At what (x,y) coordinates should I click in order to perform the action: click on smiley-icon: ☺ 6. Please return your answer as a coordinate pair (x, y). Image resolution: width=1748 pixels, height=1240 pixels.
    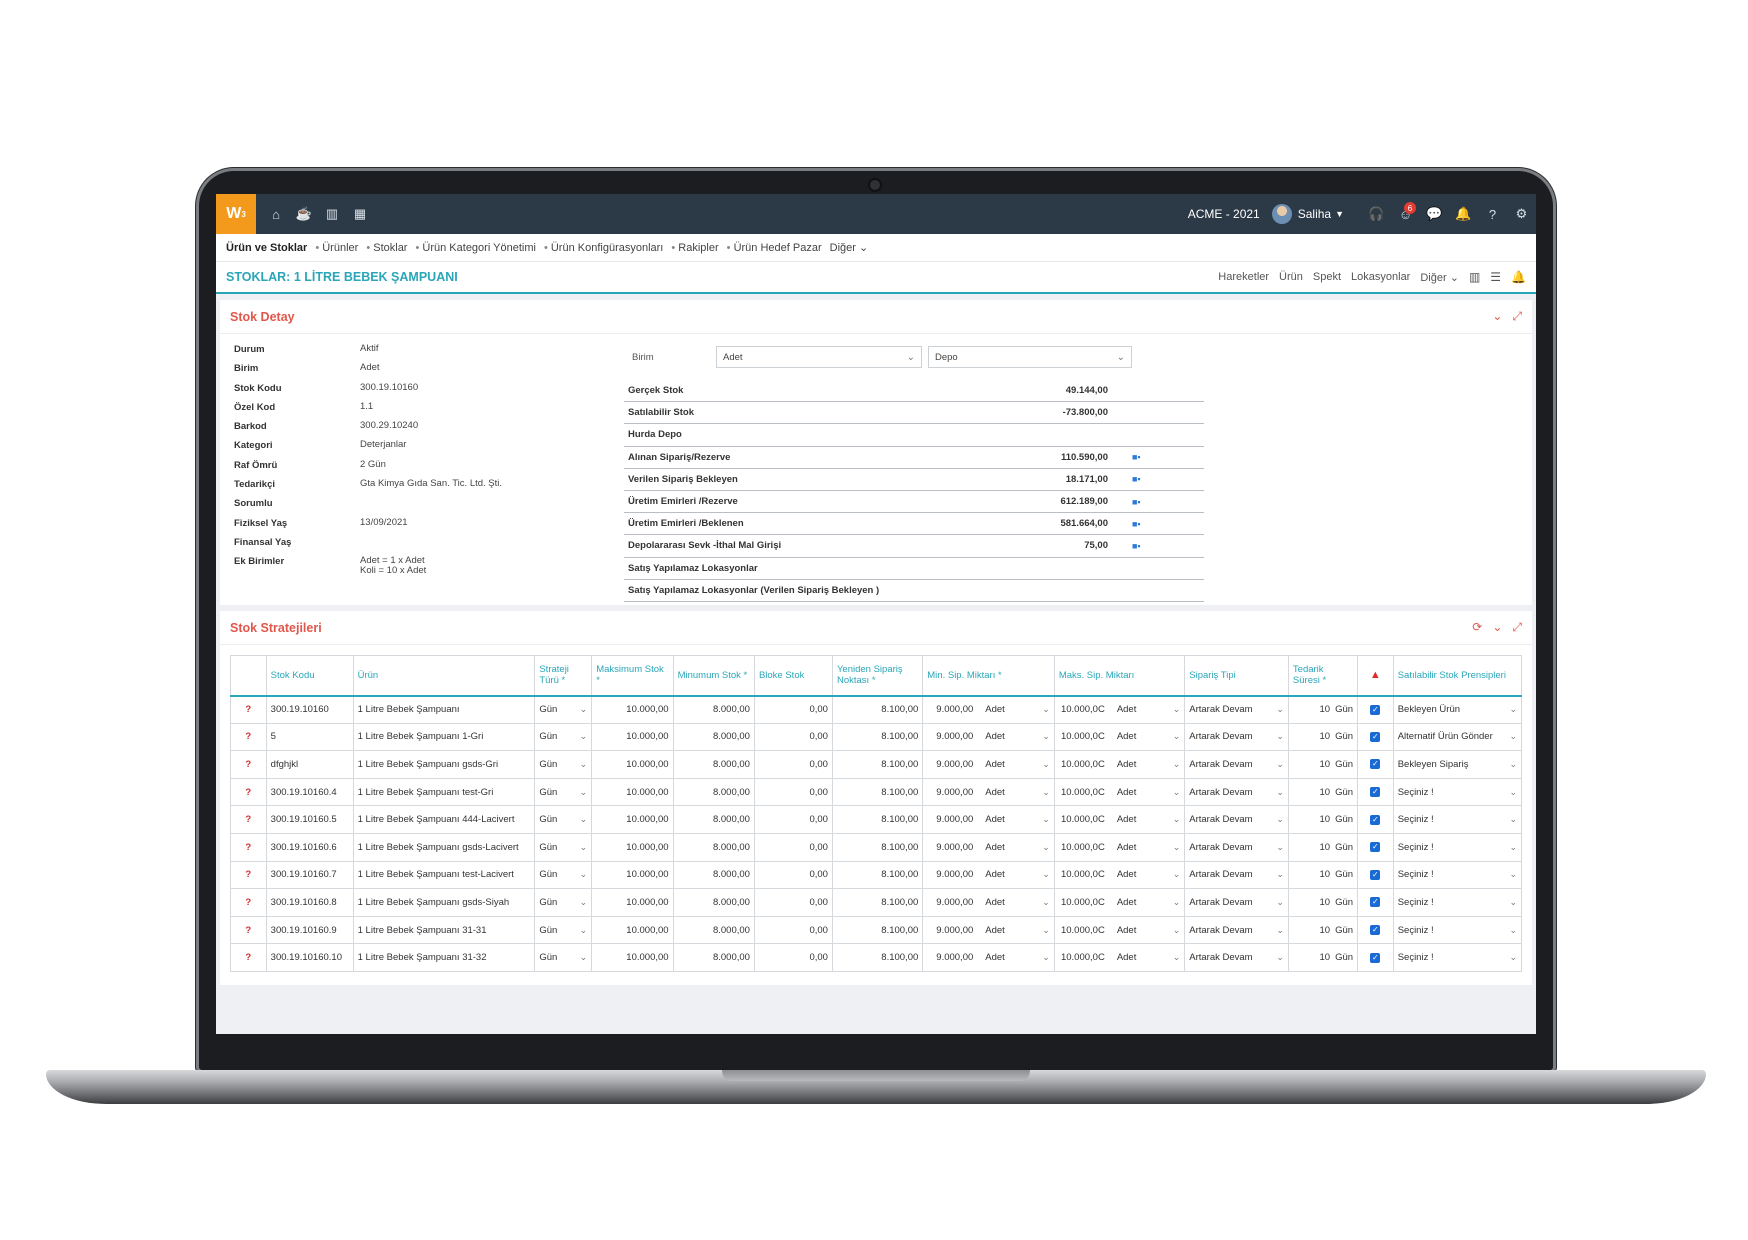
    Looking at the image, I should click on (1405, 214).